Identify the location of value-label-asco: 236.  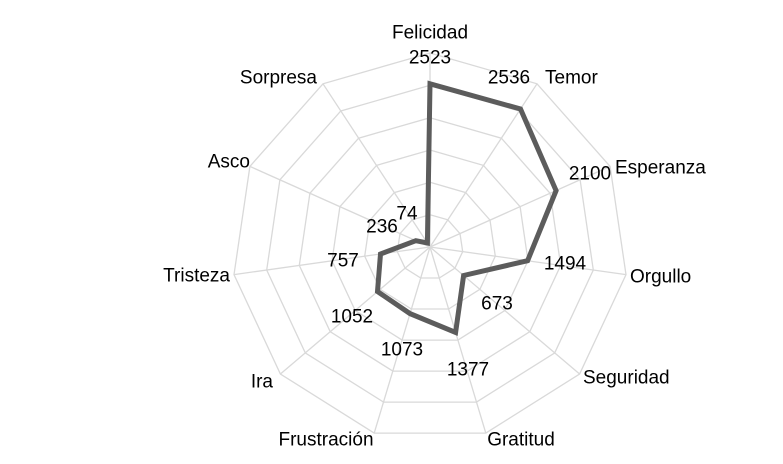
(382, 227).